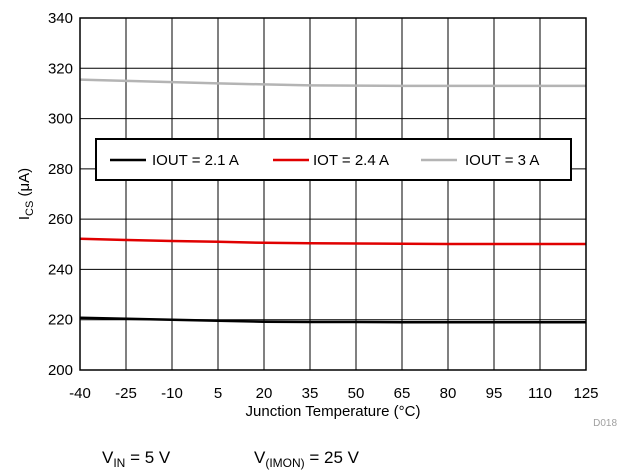  Describe the element at coordinates (80, 393) in the screenshot. I see `x-tick-label: -40` at that location.